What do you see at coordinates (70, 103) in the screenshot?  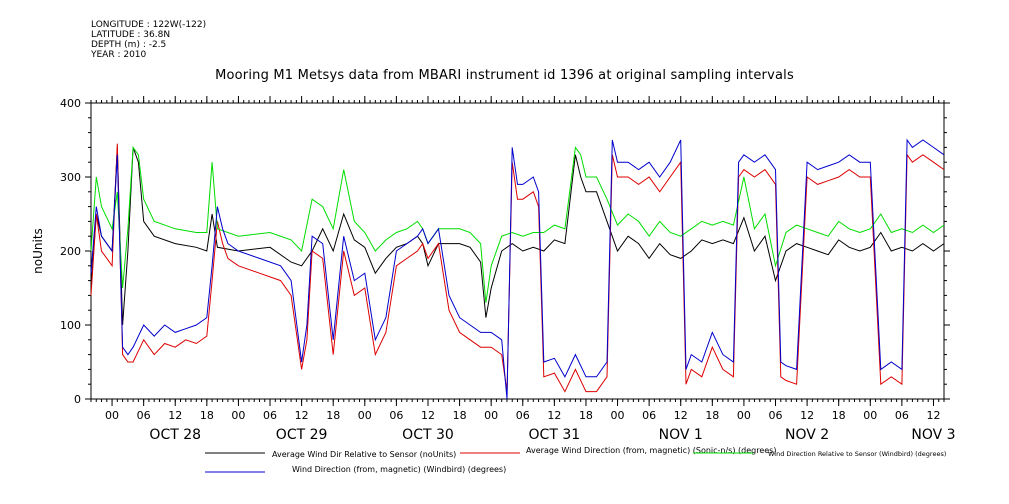 I see `y-tick-label: 400` at bounding box center [70, 103].